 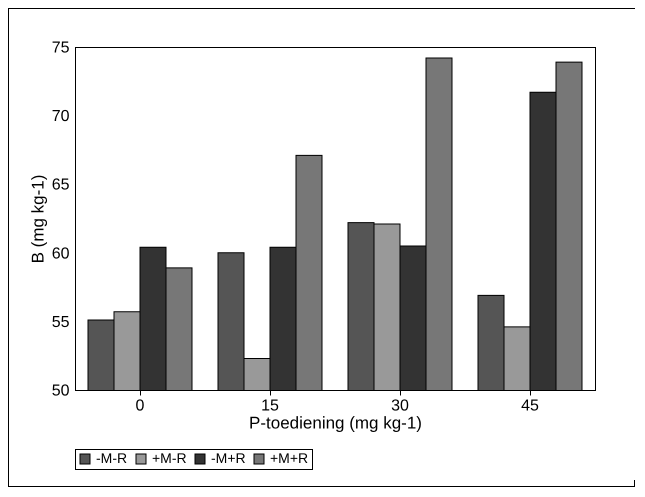 I want to click on x-tick-label: 0, so click(x=140, y=406).